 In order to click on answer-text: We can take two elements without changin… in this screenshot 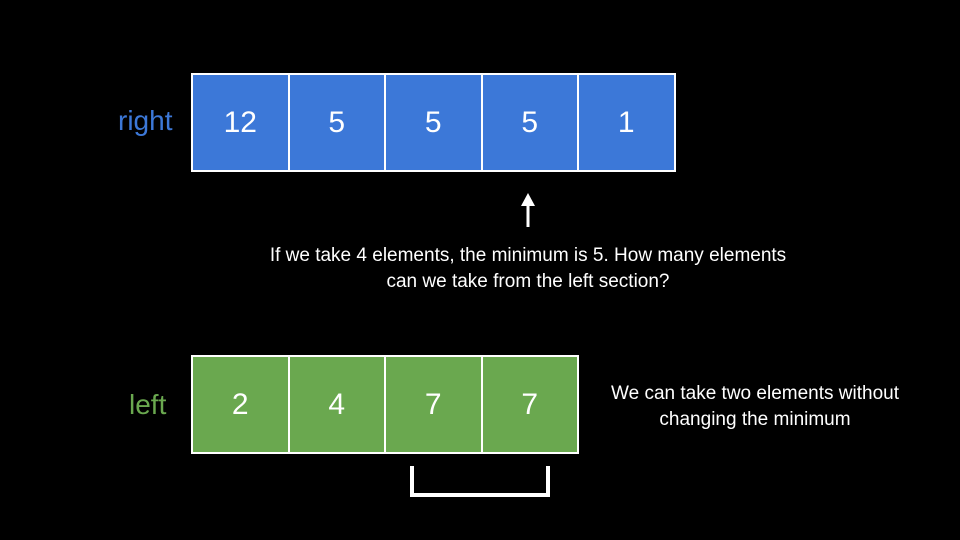, I will do `click(755, 406)`.